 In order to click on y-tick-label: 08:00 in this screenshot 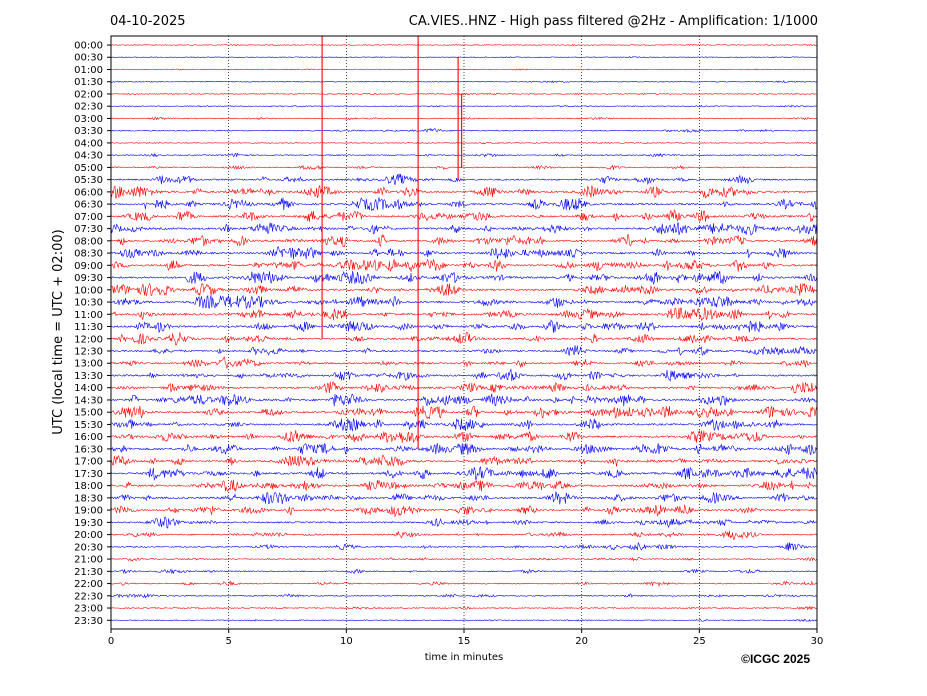, I will do `click(88, 241)`.